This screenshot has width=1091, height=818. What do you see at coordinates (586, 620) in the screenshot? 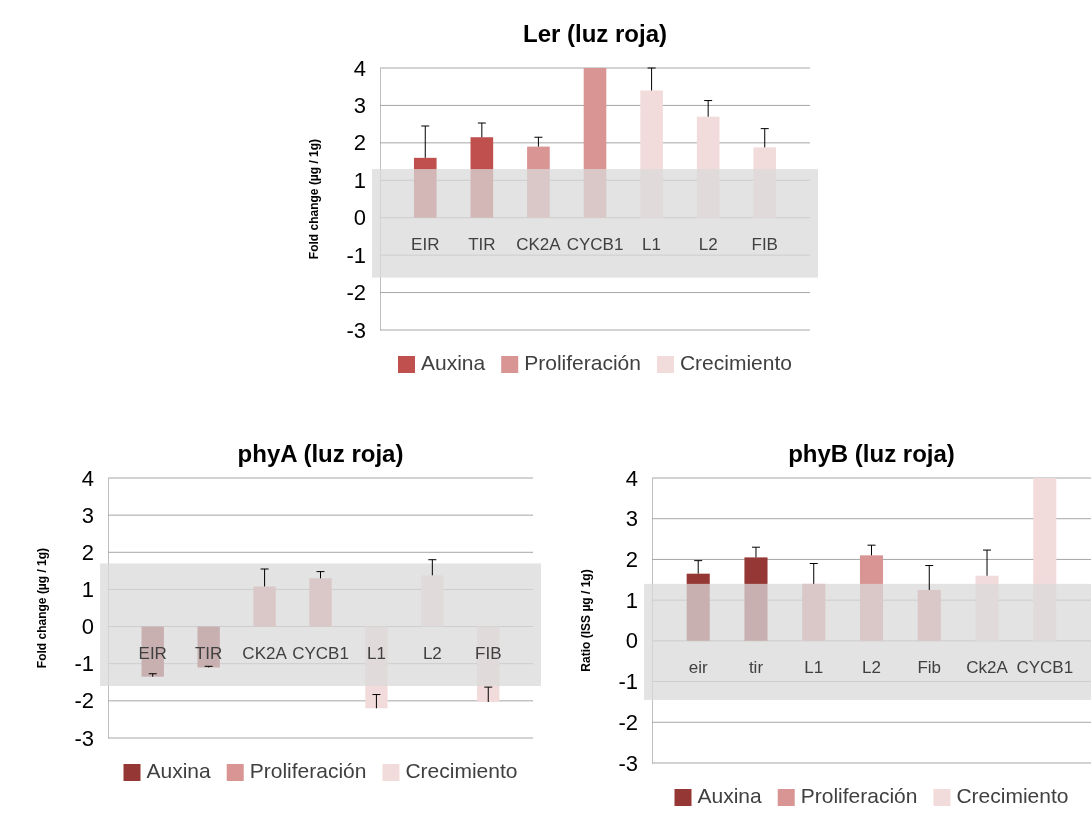
I see `y-axis-title: Ratio (ISS µg / 1g)` at bounding box center [586, 620].